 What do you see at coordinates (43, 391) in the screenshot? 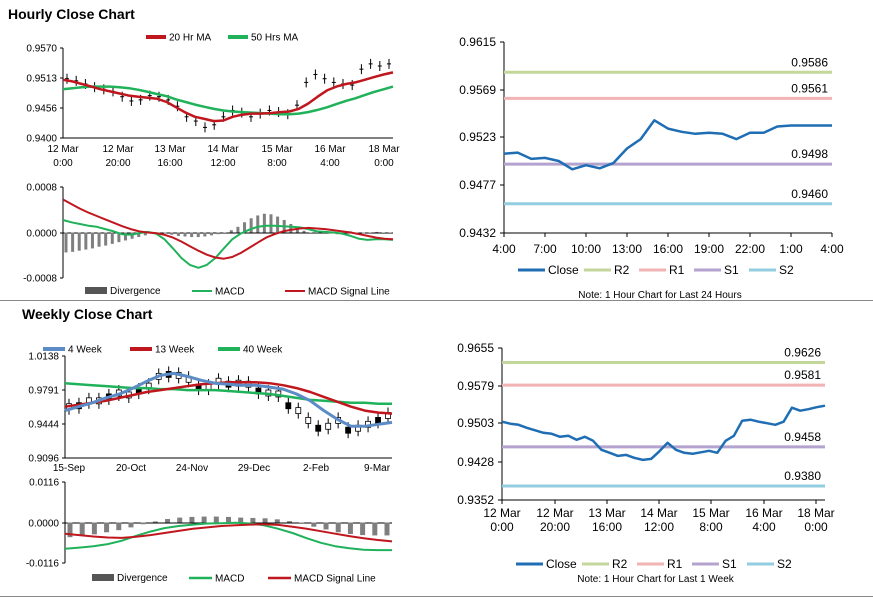
I see `weekly-ma-y-tick-label: 0.9791` at bounding box center [43, 391].